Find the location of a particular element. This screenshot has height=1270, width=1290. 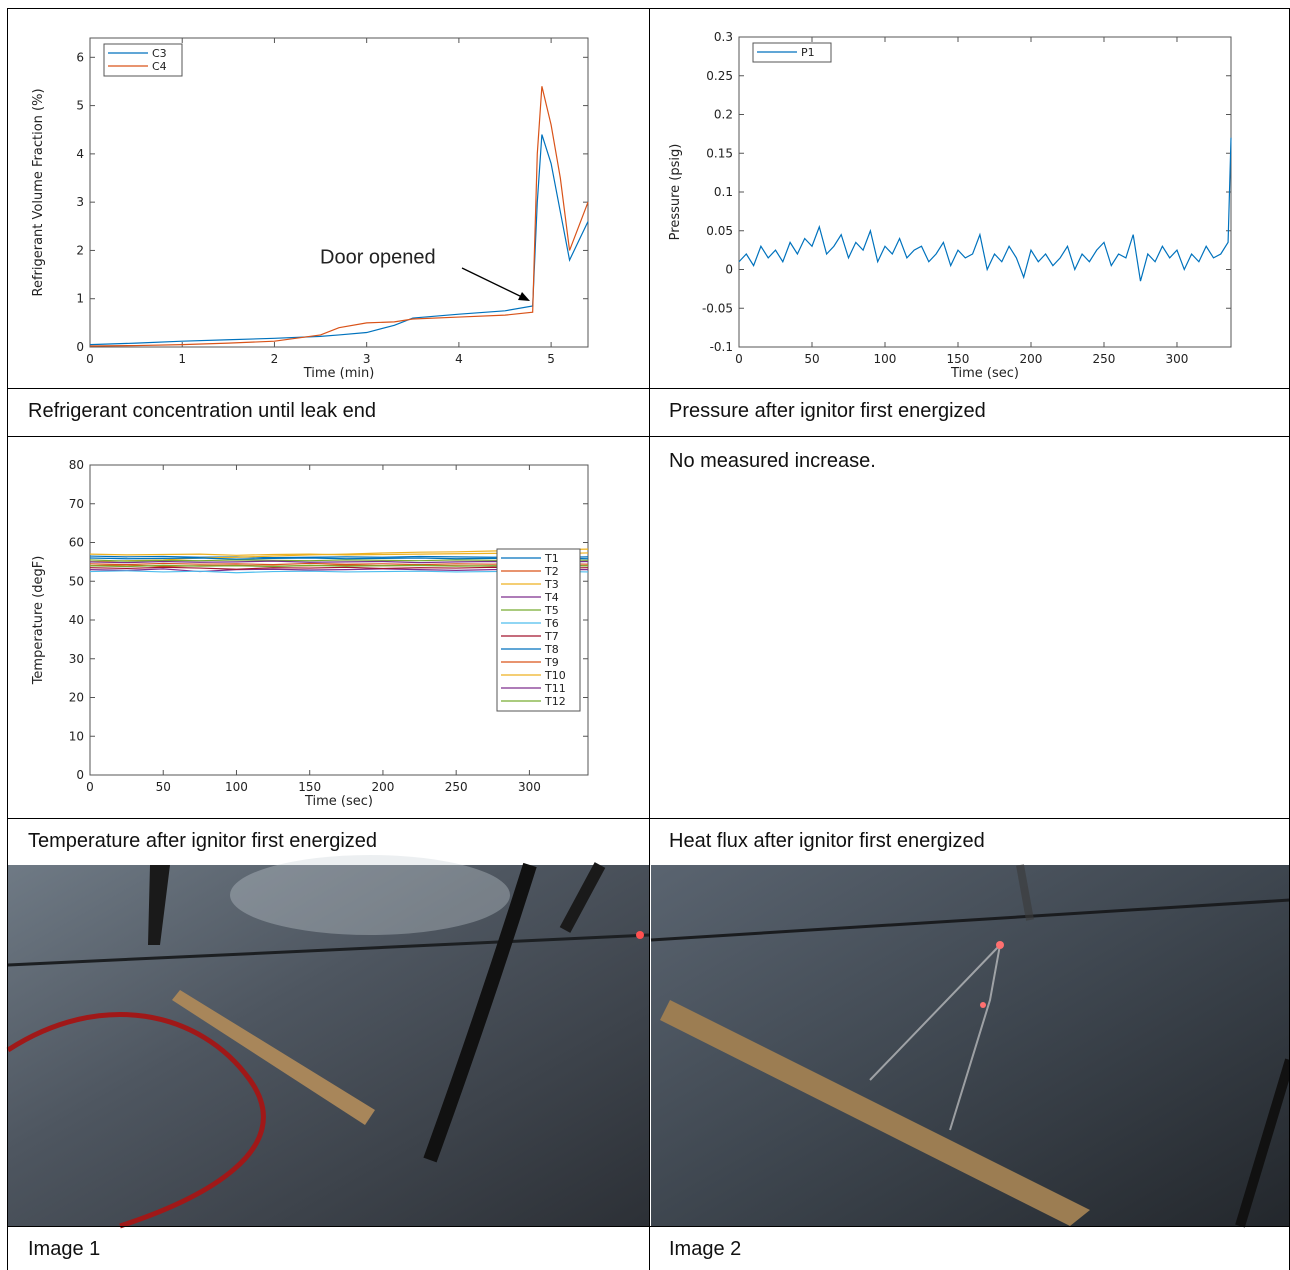

legend-label: T3 is located at coordinates (551, 584).